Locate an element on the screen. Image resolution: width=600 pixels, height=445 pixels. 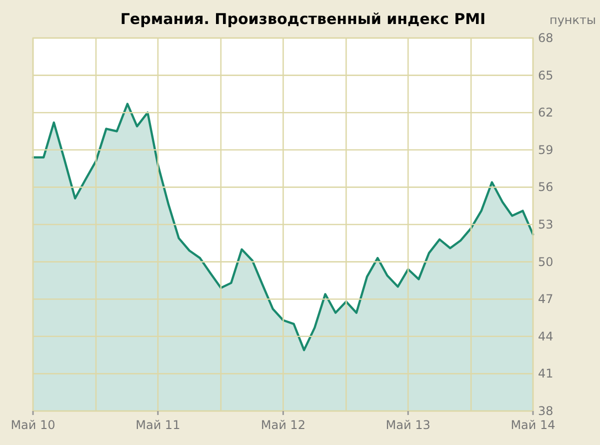
x-tick-label: Май 10 is located at coordinates (33, 425).